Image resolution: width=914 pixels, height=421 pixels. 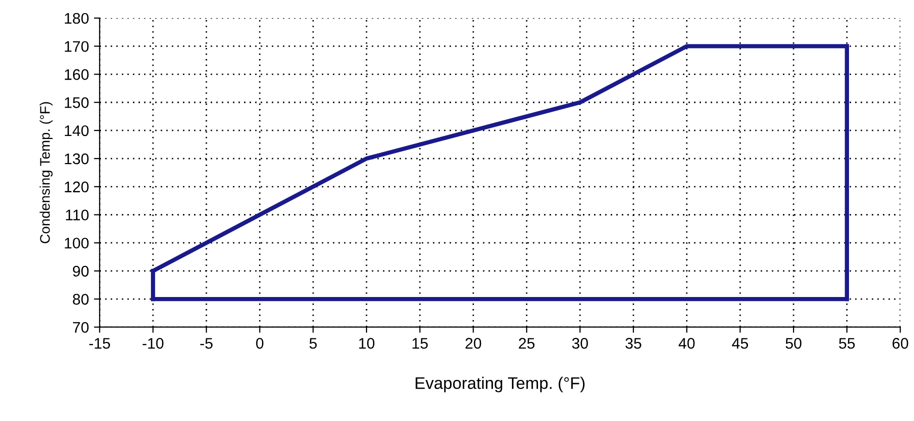 What do you see at coordinates (526, 343) in the screenshot?
I see `x-tick-label: 25` at bounding box center [526, 343].